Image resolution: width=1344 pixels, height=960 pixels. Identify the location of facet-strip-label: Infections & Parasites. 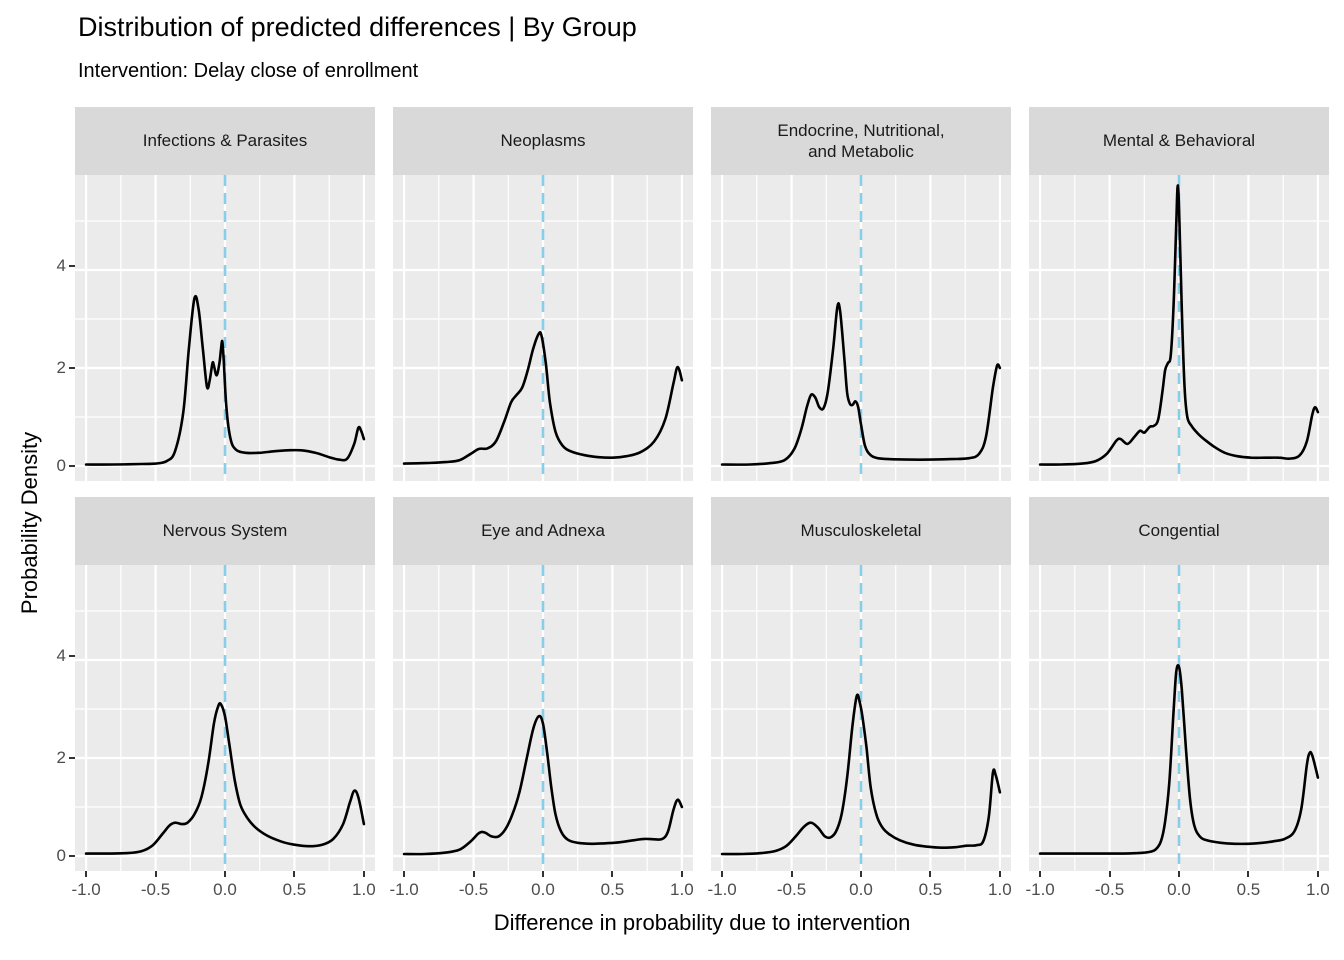
(225, 141).